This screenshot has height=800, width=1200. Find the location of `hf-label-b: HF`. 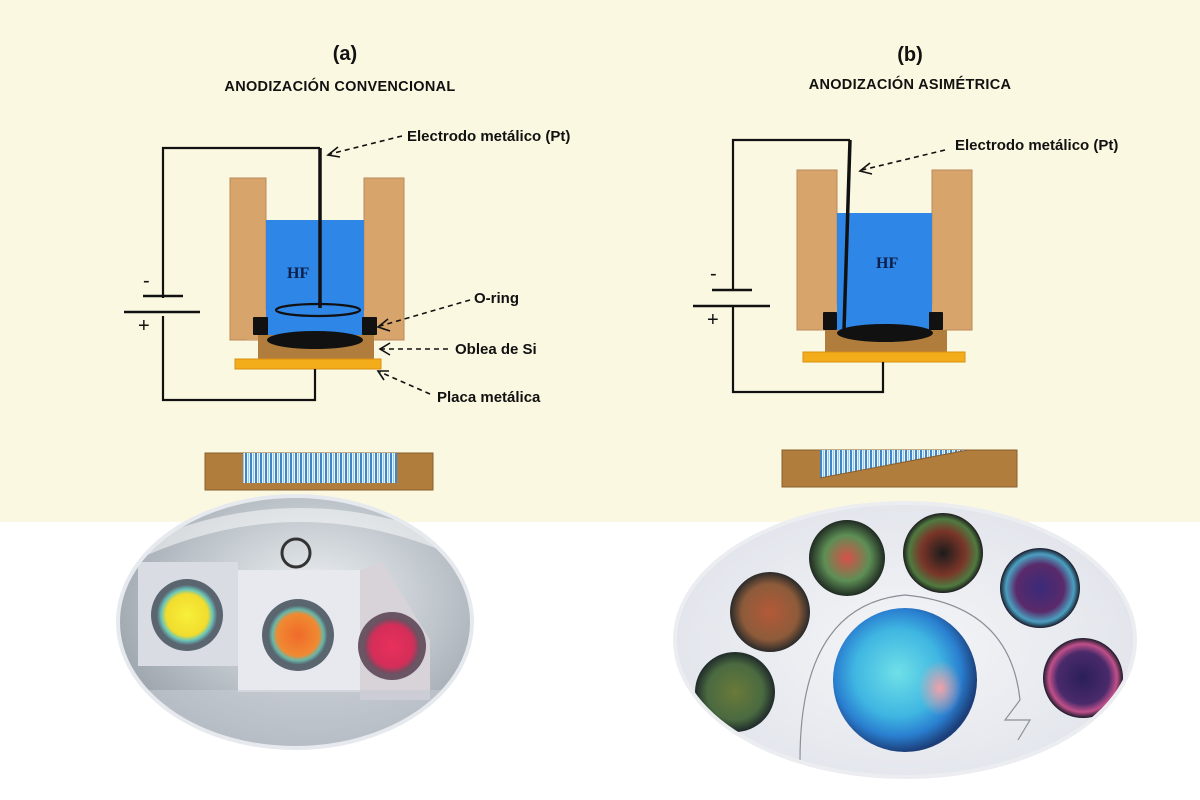

hf-label-b: HF is located at coordinates (887, 263).